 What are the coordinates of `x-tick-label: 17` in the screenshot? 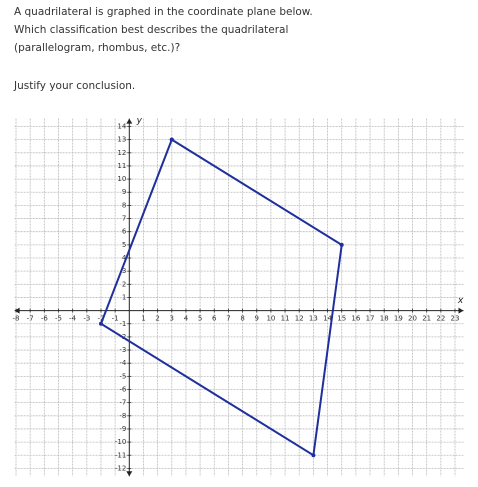 It's located at (370, 319).